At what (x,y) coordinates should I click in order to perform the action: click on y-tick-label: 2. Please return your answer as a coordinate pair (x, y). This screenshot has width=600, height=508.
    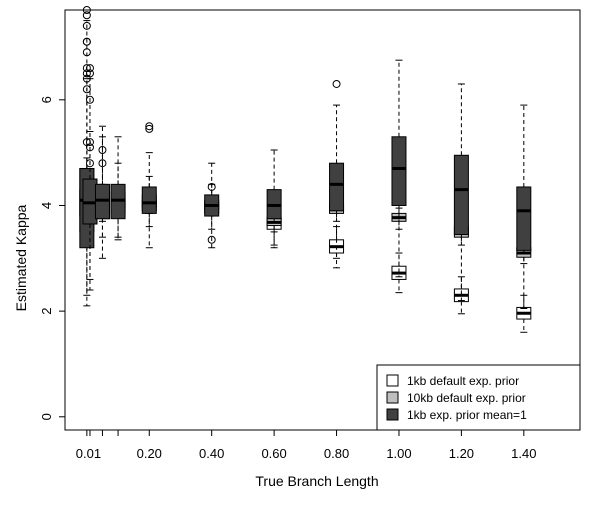
    Looking at the image, I should click on (46, 311).